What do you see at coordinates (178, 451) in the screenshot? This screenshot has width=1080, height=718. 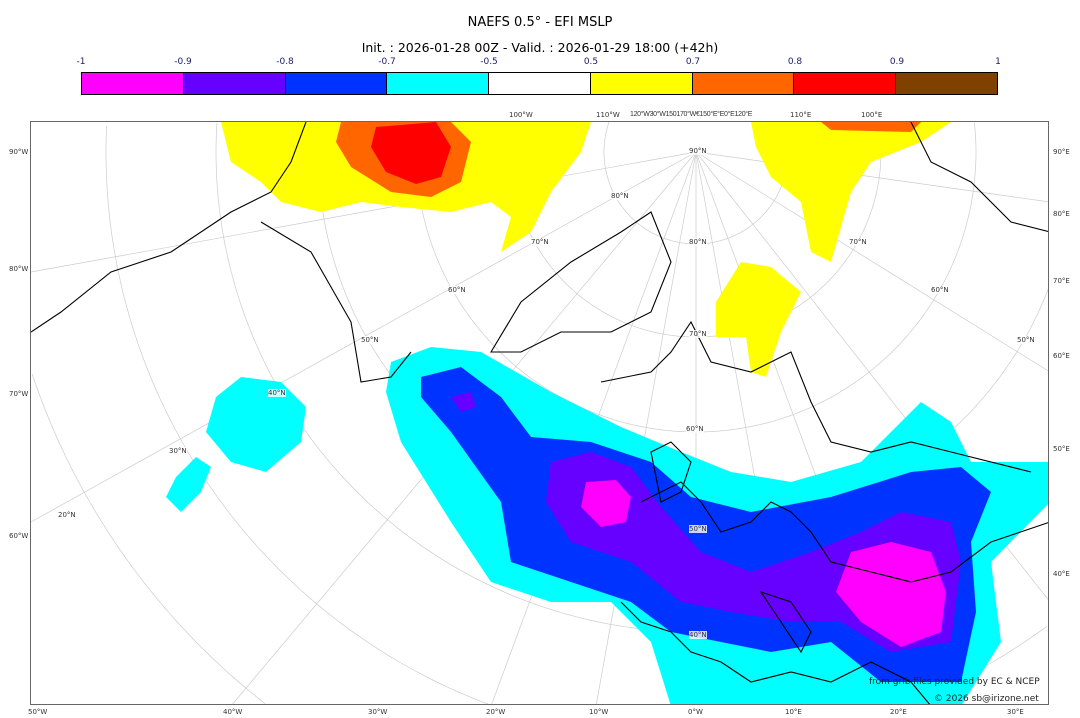 I see `lat-label: 30°N` at bounding box center [178, 451].